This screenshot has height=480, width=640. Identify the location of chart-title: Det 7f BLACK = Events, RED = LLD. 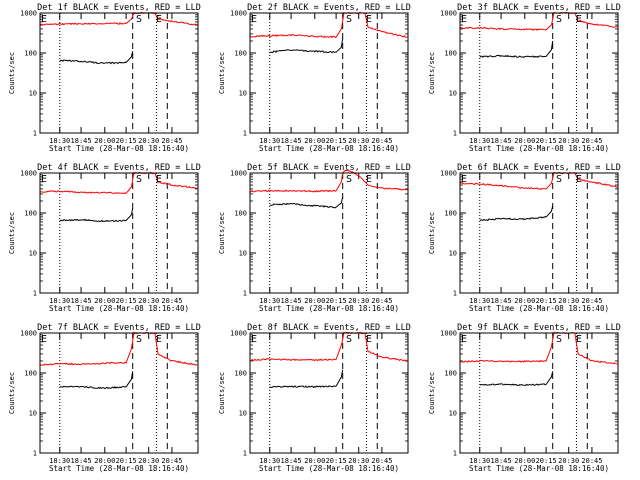
(119, 328).